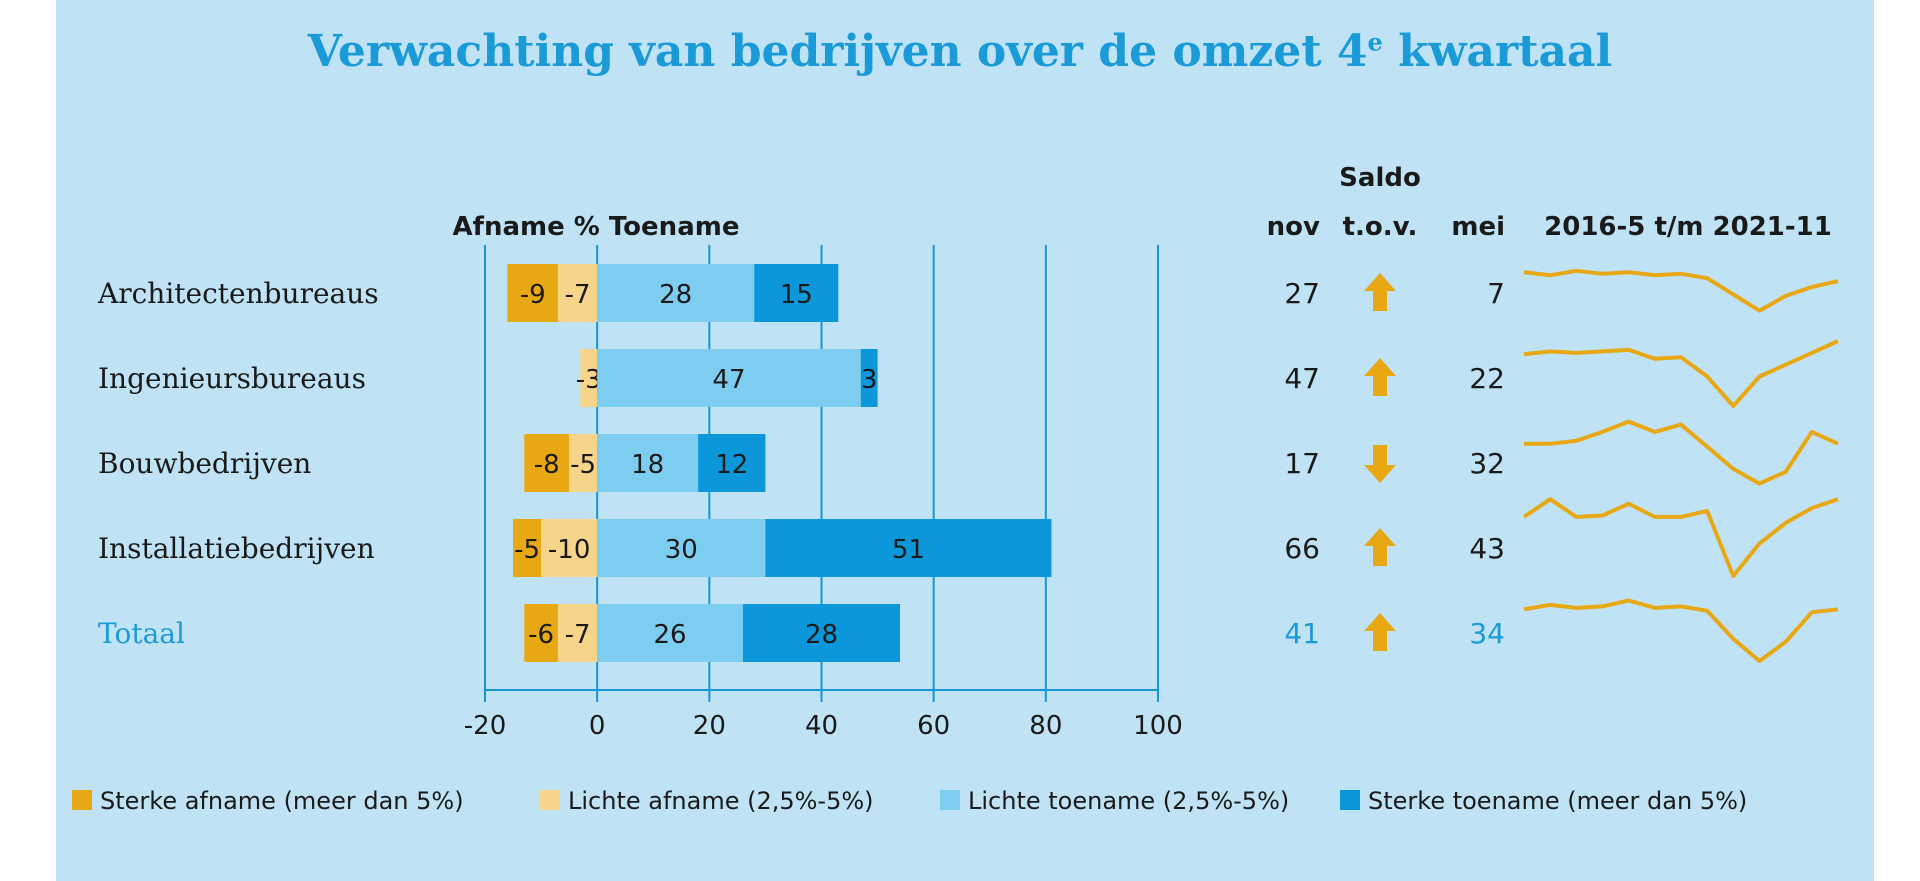 Image resolution: width=1920 pixels, height=881 pixels. Describe the element at coordinates (1496, 293) in the screenshot. I see `saldo-mei-value: 7` at that location.